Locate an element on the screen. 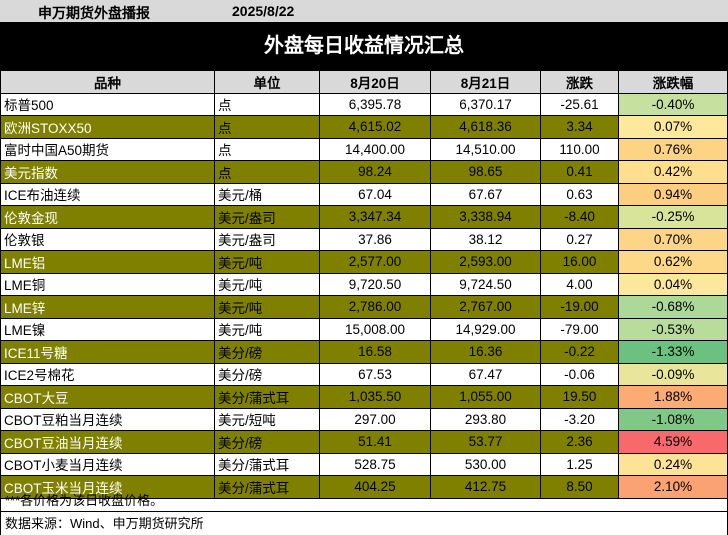 The image size is (728, 535). change-pct-cell: -0.53% is located at coordinates (673, 329).